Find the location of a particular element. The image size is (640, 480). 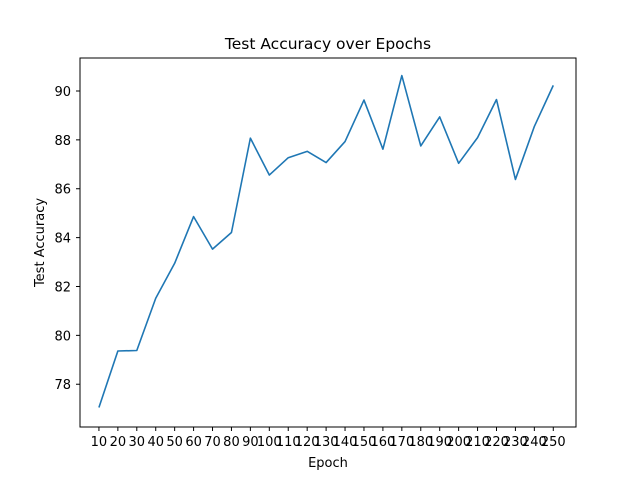

chart-title: Test Accuracy over Epochs is located at coordinates (327, 44).